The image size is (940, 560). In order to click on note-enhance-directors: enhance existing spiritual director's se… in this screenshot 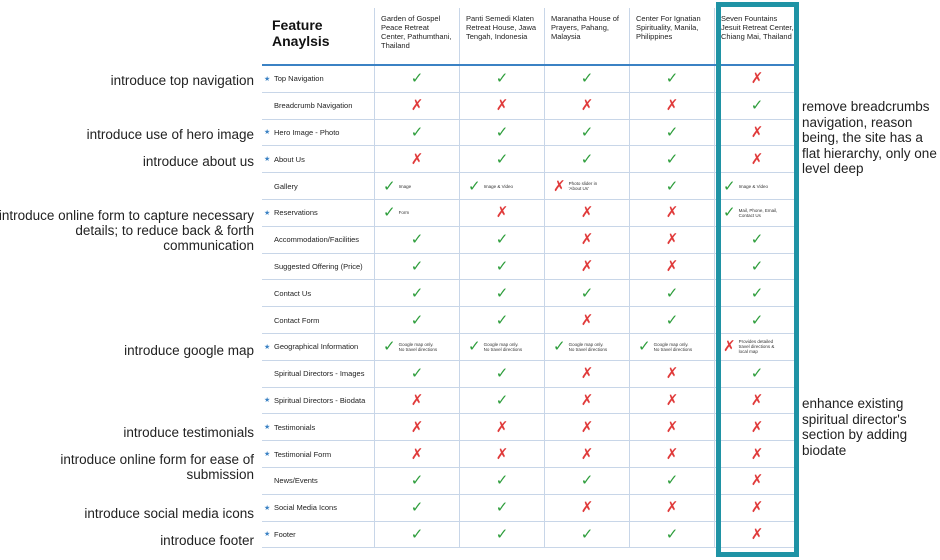, I will do `click(855, 427)`.